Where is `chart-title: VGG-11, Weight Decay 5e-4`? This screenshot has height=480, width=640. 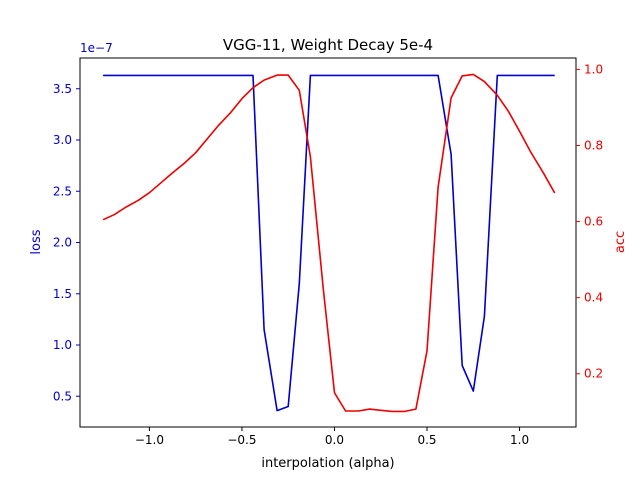 chart-title: VGG-11, Weight Decay 5e-4 is located at coordinates (328, 45).